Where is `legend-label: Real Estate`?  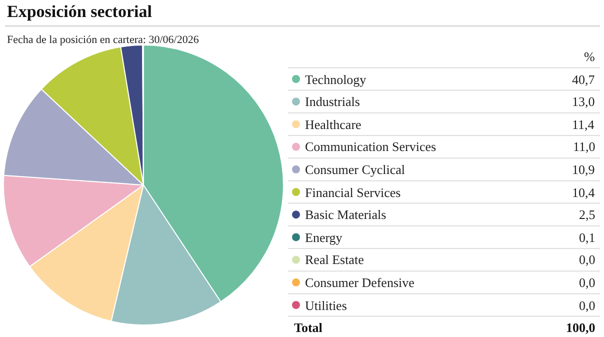
legend-label: Real Estate is located at coordinates (334, 259).